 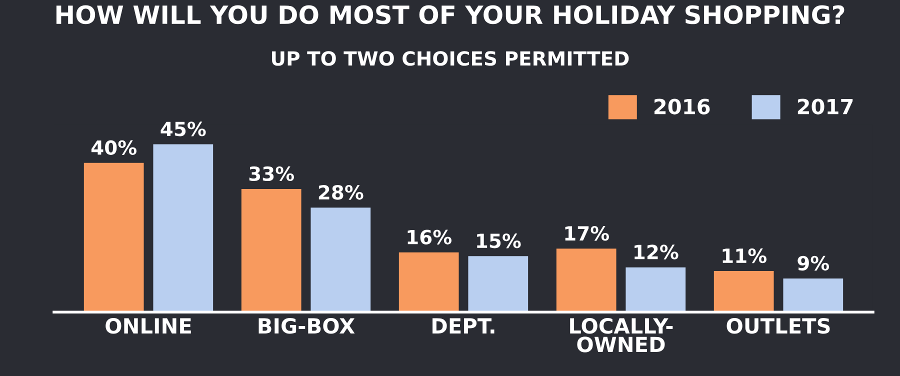 I want to click on data-label: 12%, so click(x=656, y=252).